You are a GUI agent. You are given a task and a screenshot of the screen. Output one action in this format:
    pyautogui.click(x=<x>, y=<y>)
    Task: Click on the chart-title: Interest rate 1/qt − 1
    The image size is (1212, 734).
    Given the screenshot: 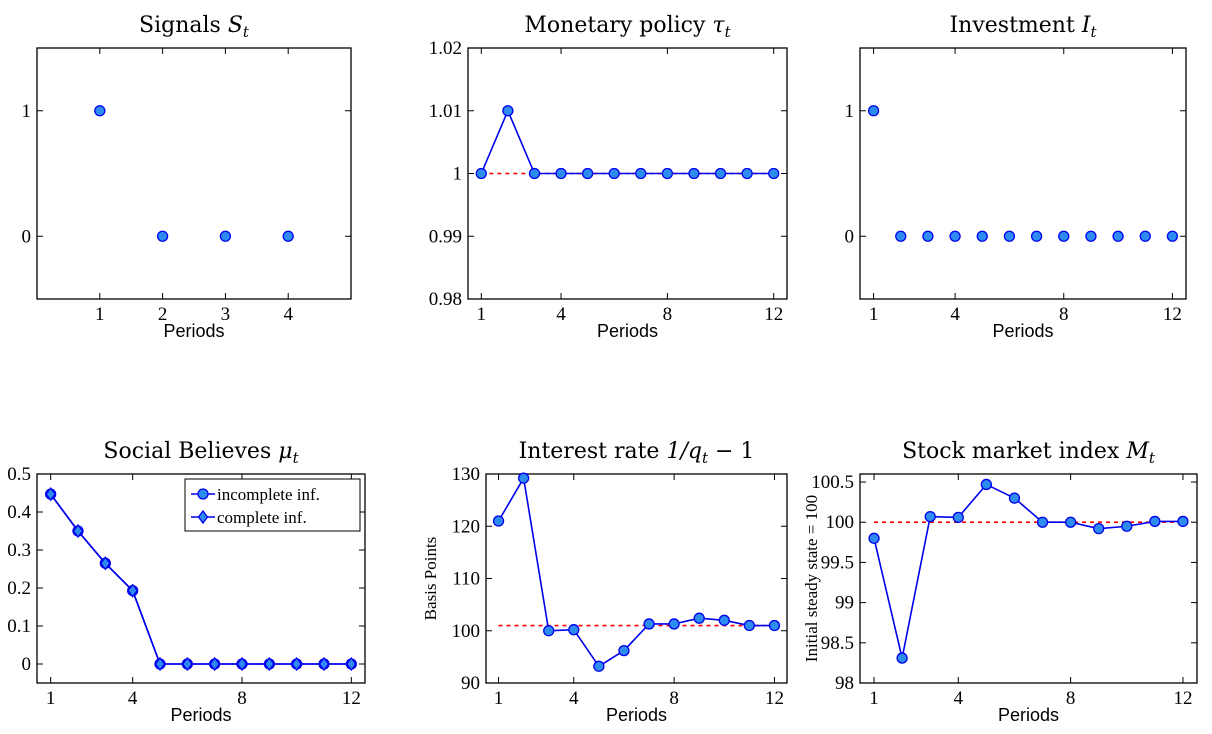 What is the action you would take?
    pyautogui.click(x=637, y=453)
    